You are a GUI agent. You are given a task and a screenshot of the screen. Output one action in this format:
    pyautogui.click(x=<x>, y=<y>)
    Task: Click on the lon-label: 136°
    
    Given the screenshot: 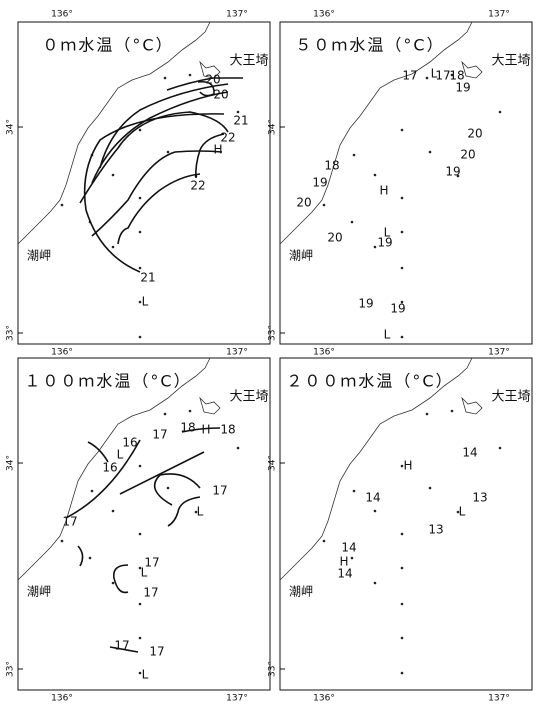 What is the action you would take?
    pyautogui.click(x=324, y=353)
    